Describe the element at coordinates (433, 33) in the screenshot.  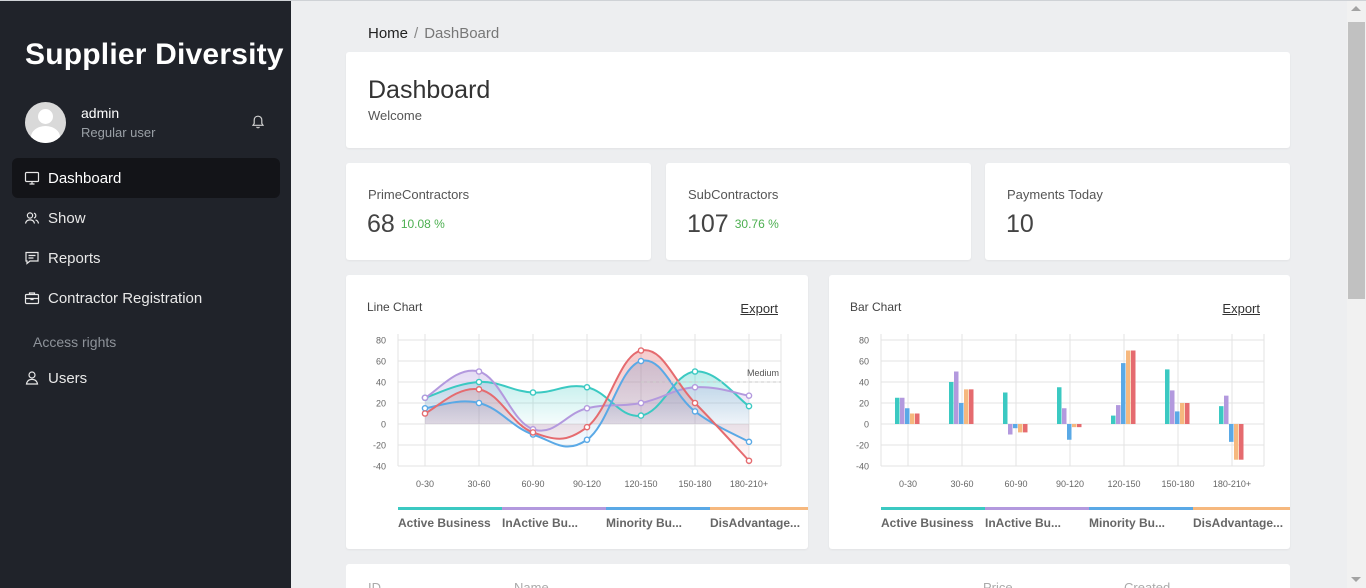
I see `breadcrumb: Home / DashBoard` at that location.